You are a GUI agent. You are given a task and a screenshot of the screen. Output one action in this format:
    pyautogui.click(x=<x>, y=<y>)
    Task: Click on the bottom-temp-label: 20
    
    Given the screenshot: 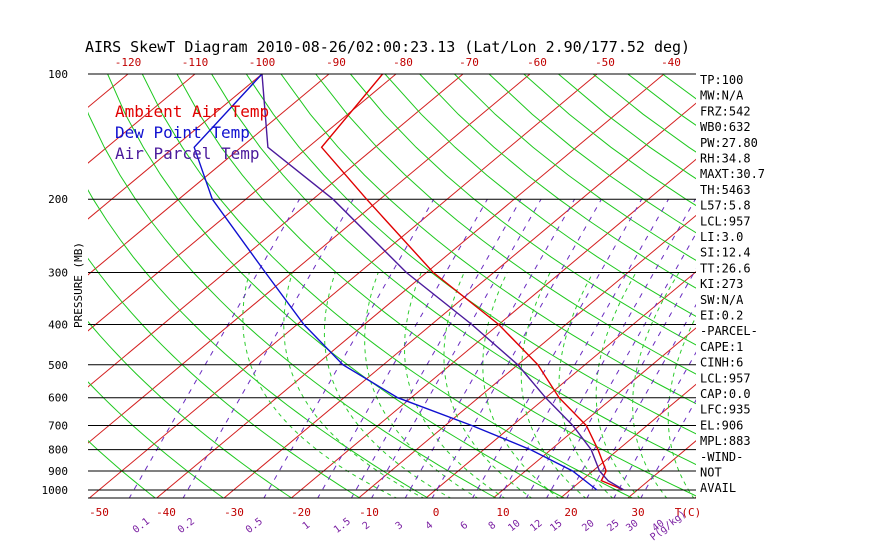 What is the action you would take?
    pyautogui.click(x=570, y=512)
    